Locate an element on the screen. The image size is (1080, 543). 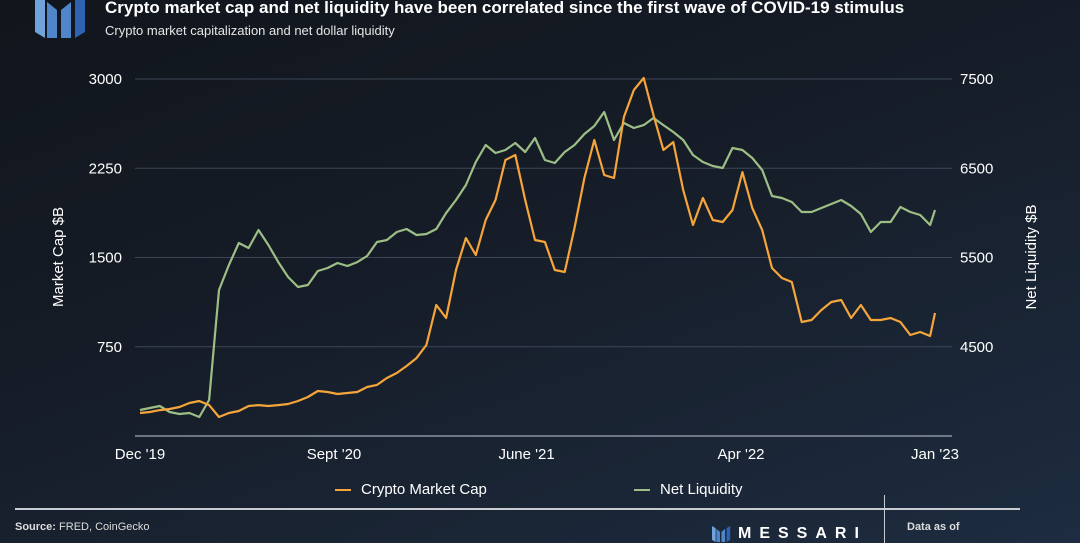
source-note: Source: FRED, CoinGecko is located at coordinates (82, 527).